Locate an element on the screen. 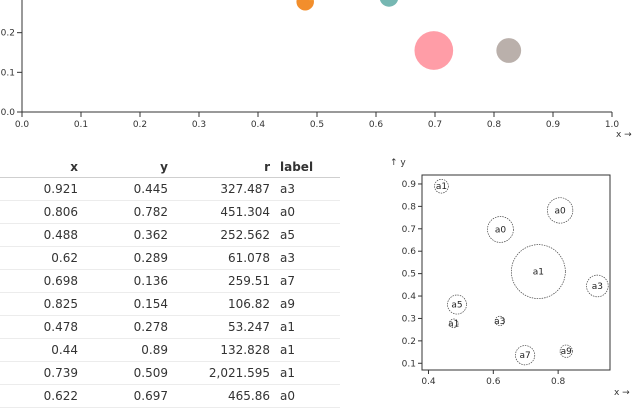 The image size is (640, 408). y-tick-label: 0.4 is located at coordinates (409, 297).